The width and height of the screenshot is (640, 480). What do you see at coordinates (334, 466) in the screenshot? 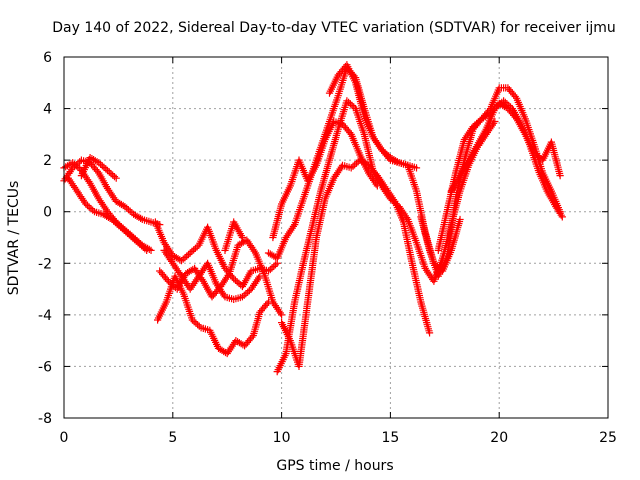
I see `x-axis-label: GPS time / hours` at bounding box center [334, 466].